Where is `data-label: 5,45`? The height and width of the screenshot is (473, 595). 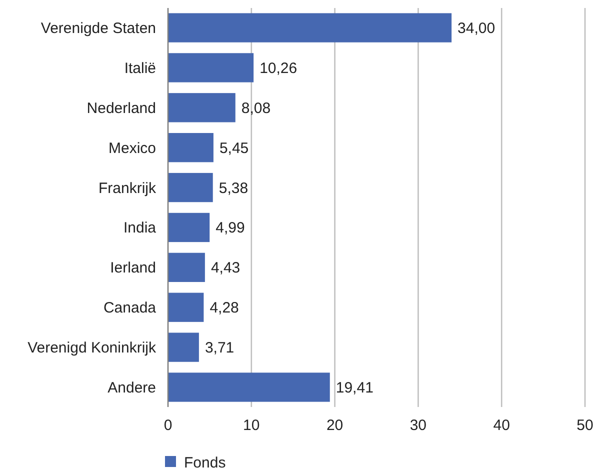 data-label: 5,45 is located at coordinates (234, 148).